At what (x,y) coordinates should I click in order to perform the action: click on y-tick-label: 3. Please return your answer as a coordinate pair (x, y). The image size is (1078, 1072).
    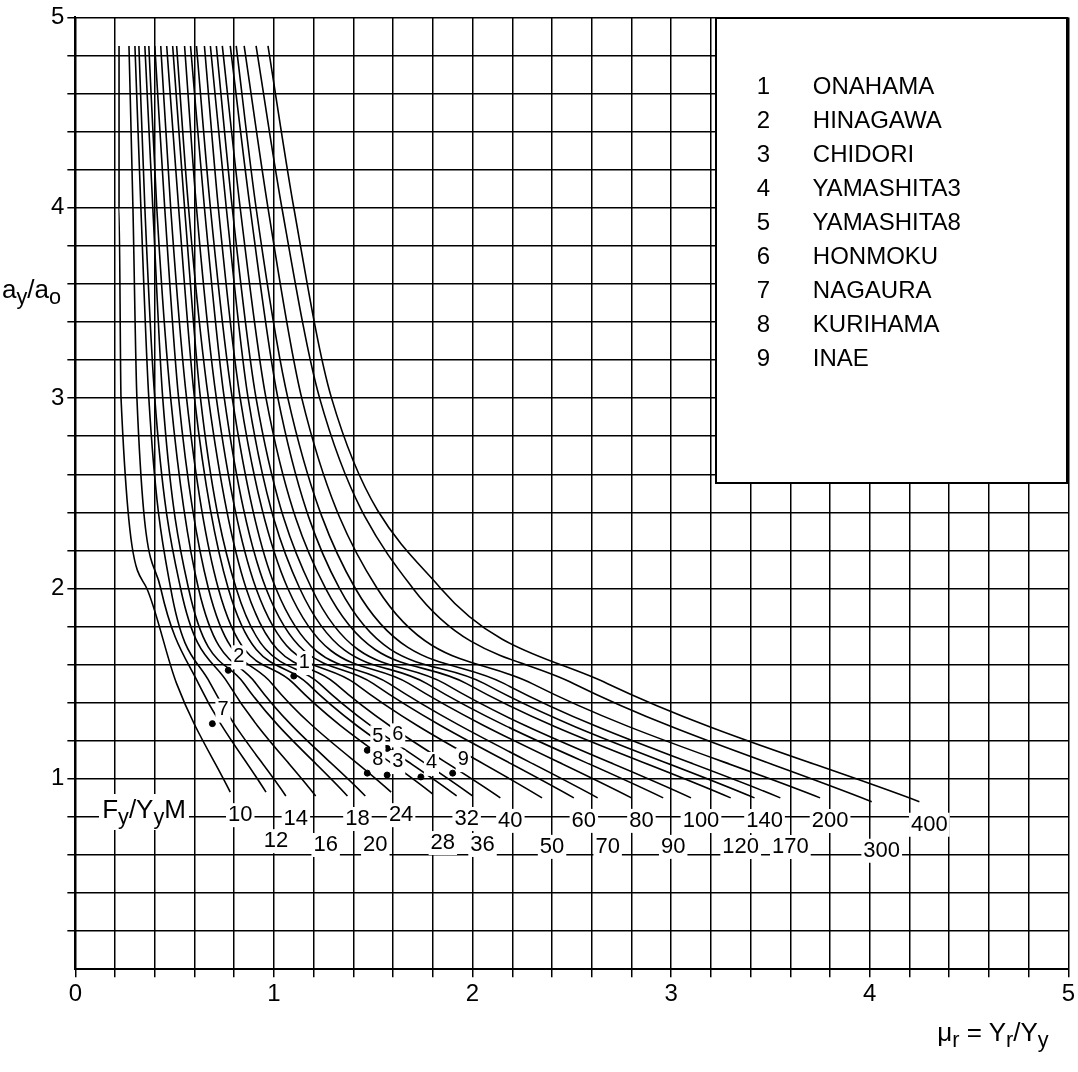
    Looking at the image, I should click on (57, 396).